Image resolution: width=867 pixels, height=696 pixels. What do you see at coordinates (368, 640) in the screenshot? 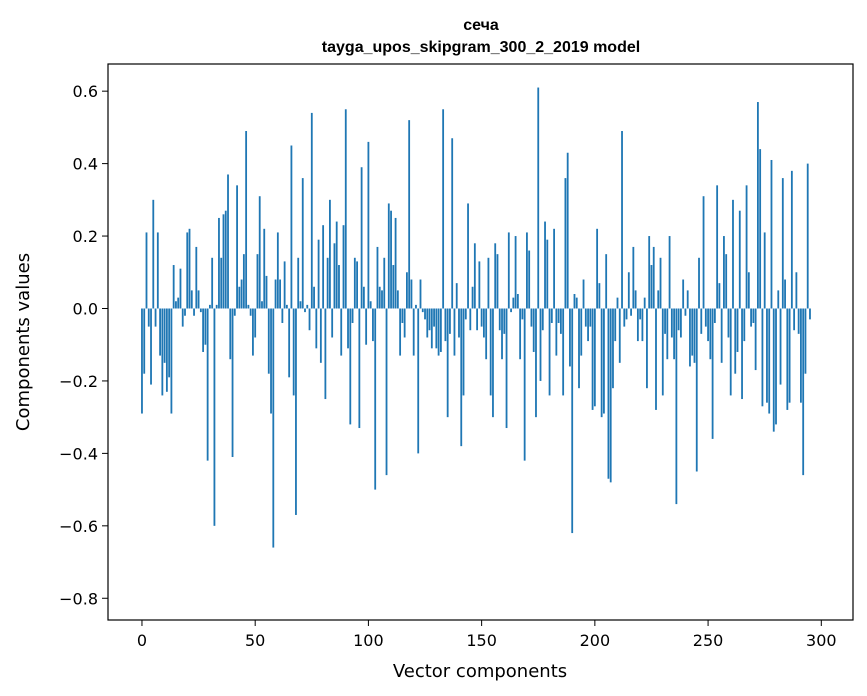
I see `x-tick-label: 100` at bounding box center [368, 640].